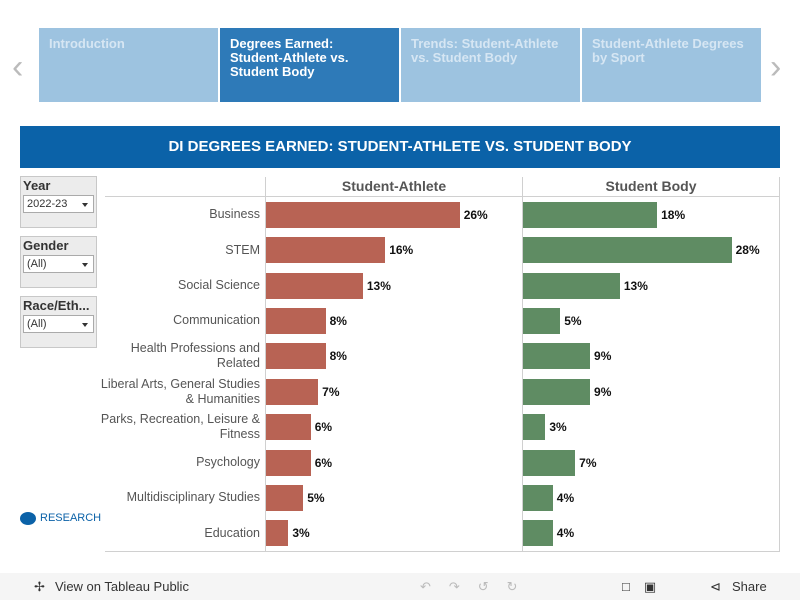  I want to click on series-header: Student-Athlete, so click(394, 186).